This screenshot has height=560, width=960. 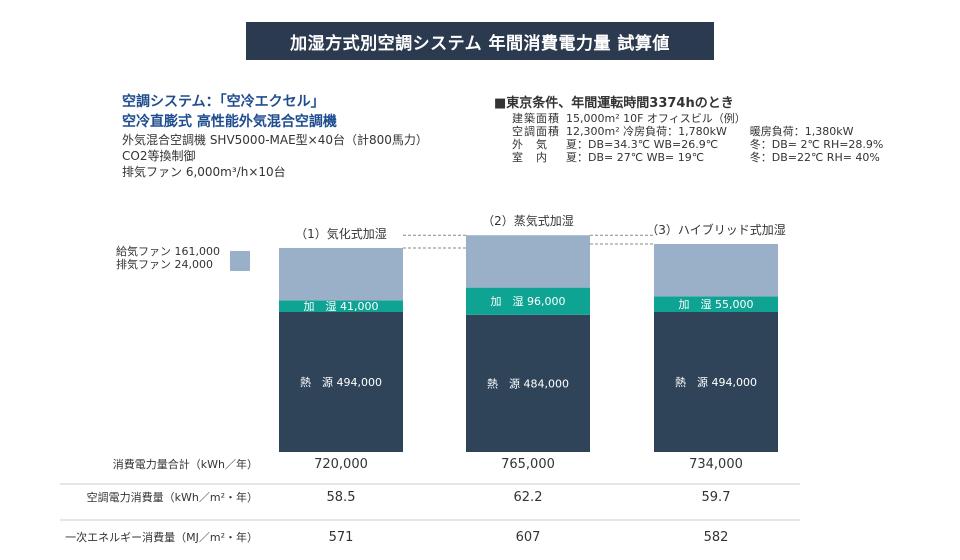 I want to click on table-cell: 571, so click(x=341, y=537).